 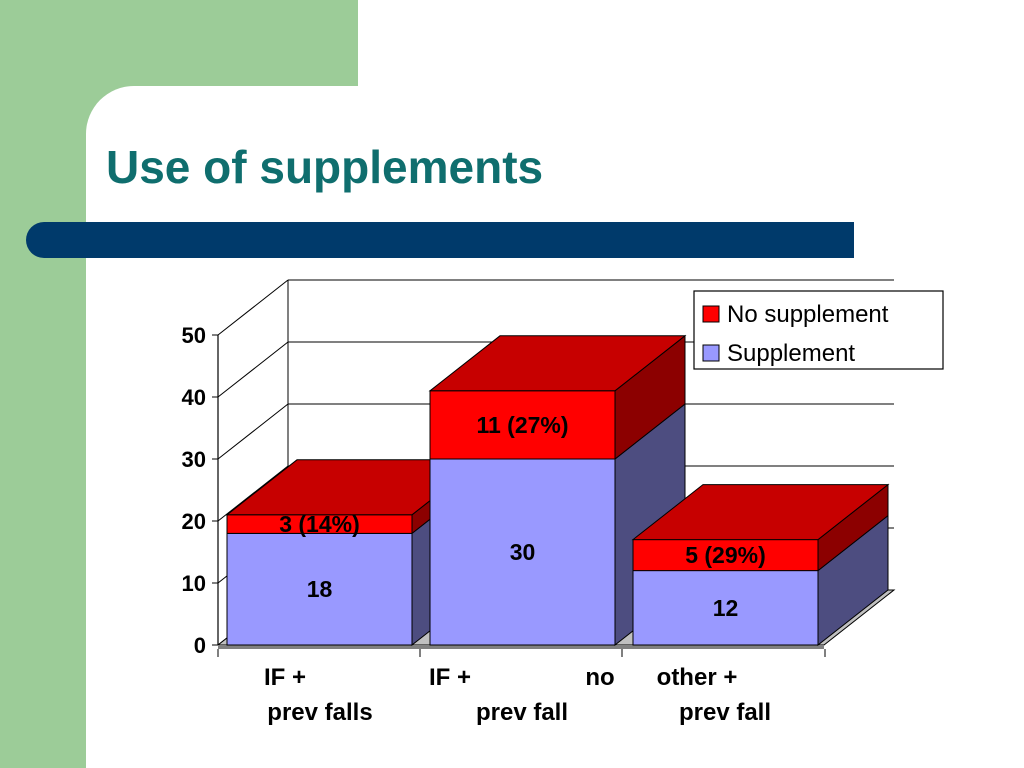 I want to click on title-underline-bar, so click(x=440, y=240).